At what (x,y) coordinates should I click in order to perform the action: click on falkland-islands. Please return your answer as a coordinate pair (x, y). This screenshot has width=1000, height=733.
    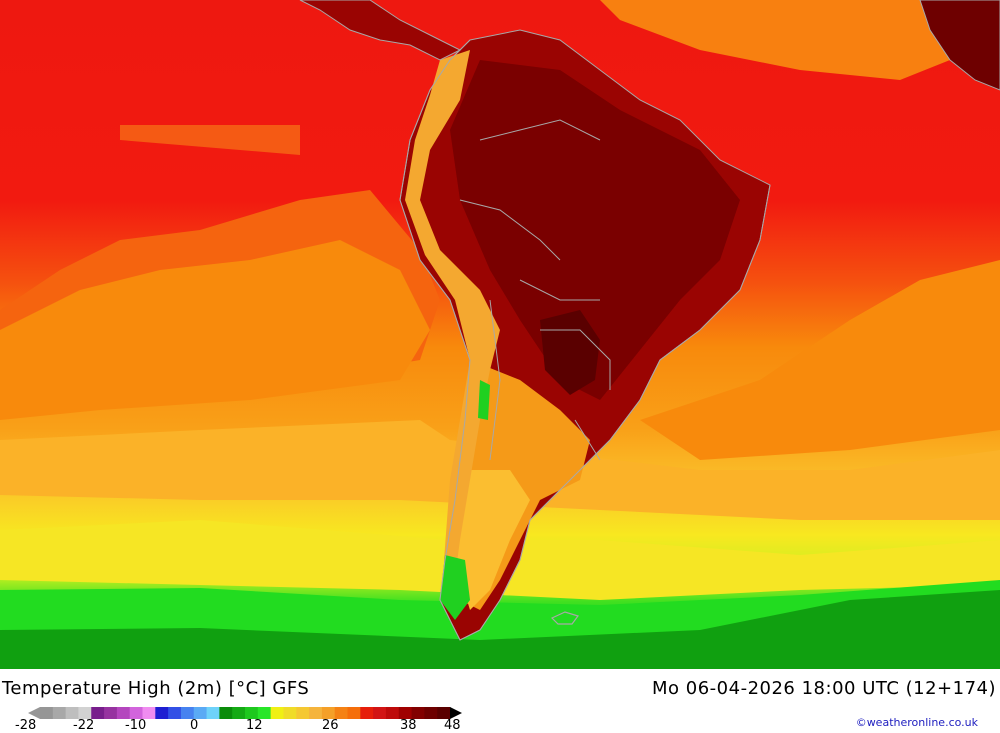
    Looking at the image, I should click on (564, 618).